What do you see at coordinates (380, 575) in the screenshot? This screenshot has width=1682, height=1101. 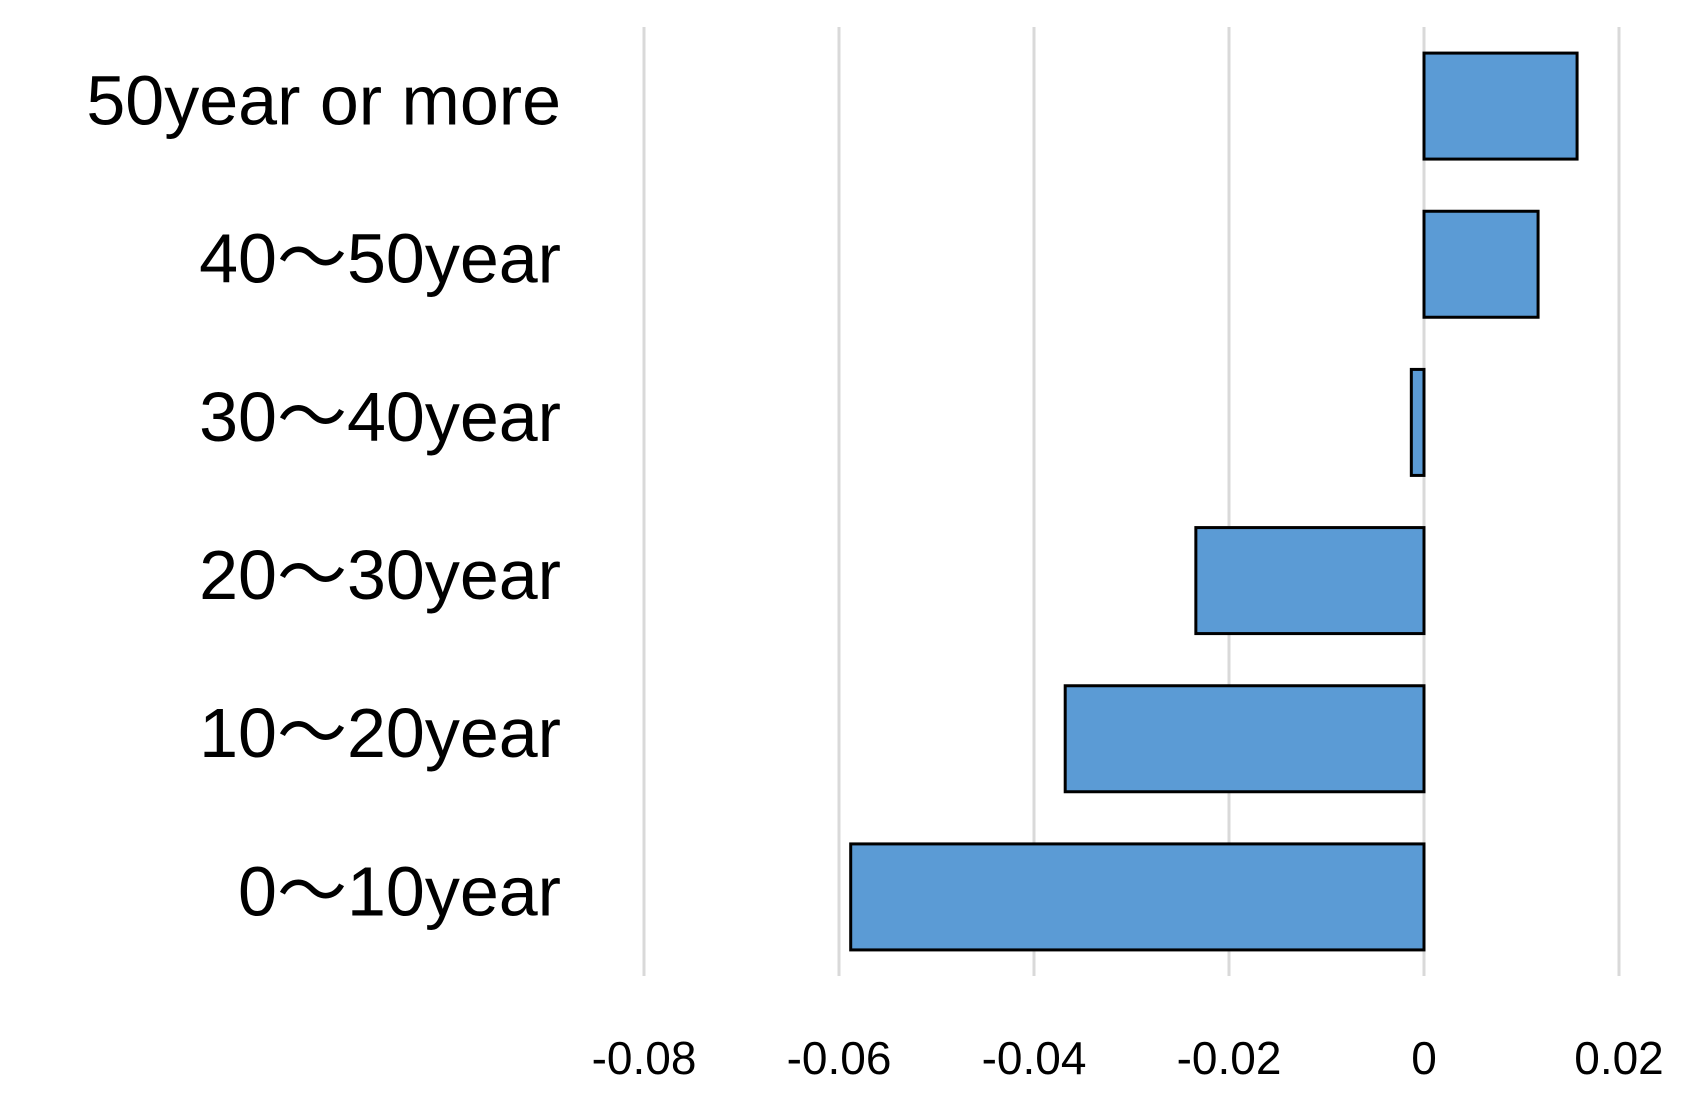 I see `y-tick-label: 20～30year` at bounding box center [380, 575].